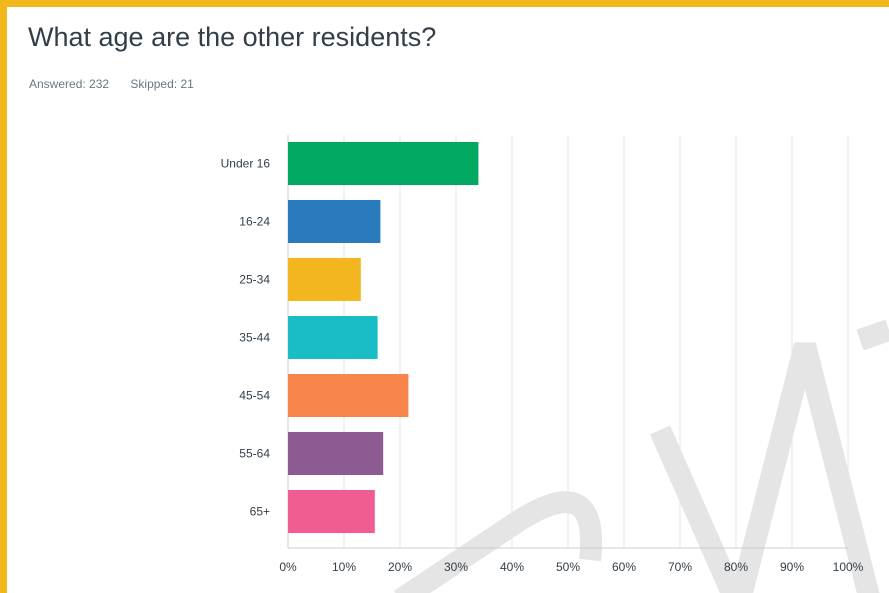 This screenshot has width=889, height=593. Describe the element at coordinates (456, 567) in the screenshot. I see `x-tick-label: 30%` at that location.